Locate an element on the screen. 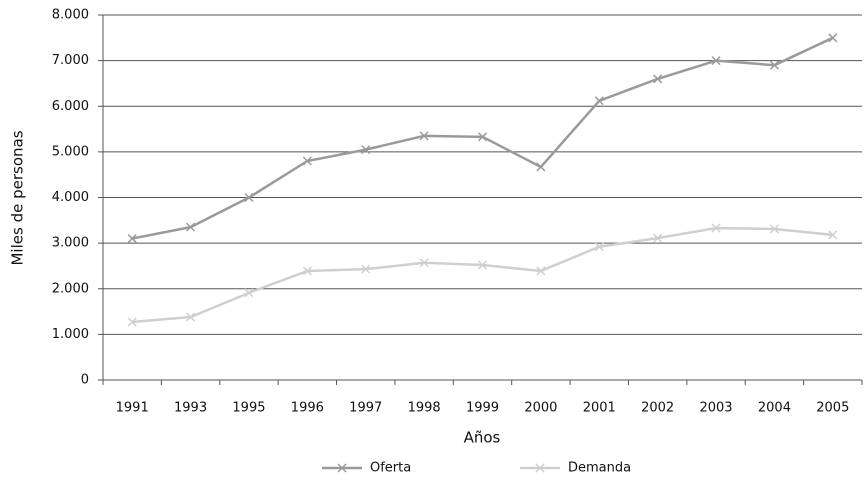 This screenshot has width=864, height=481. x-tick-label: 1991 is located at coordinates (132, 408).